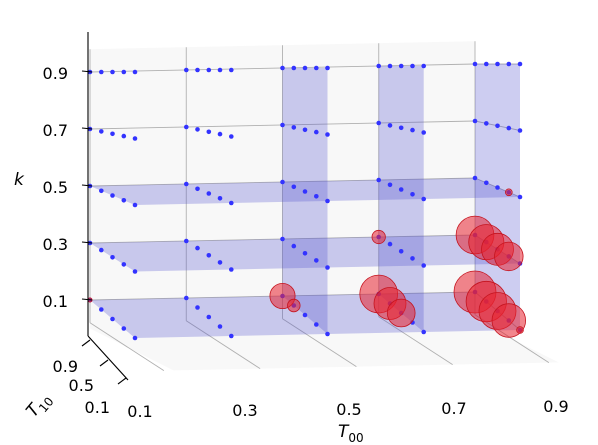 The height and width of the screenshot is (445, 598). What do you see at coordinates (105, 208) in the screenshot?
I see `axes` at bounding box center [105, 208].